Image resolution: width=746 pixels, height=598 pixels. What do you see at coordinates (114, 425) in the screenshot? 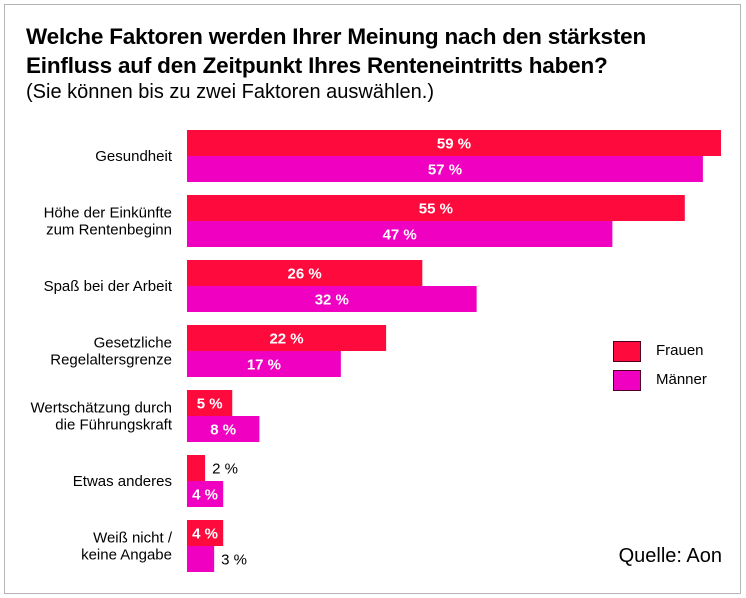
I see `category-label-line: die Führungskraft` at bounding box center [114, 425].